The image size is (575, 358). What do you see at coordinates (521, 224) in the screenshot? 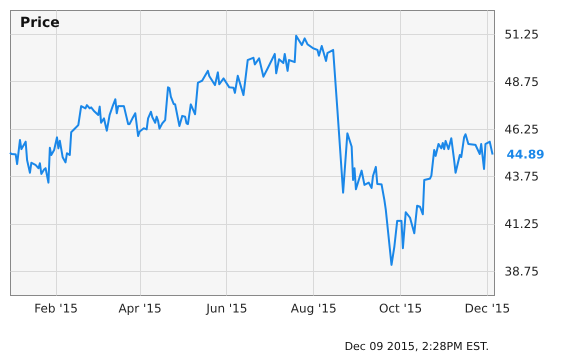
I see `y-tick-label: 41.25` at bounding box center [521, 224].